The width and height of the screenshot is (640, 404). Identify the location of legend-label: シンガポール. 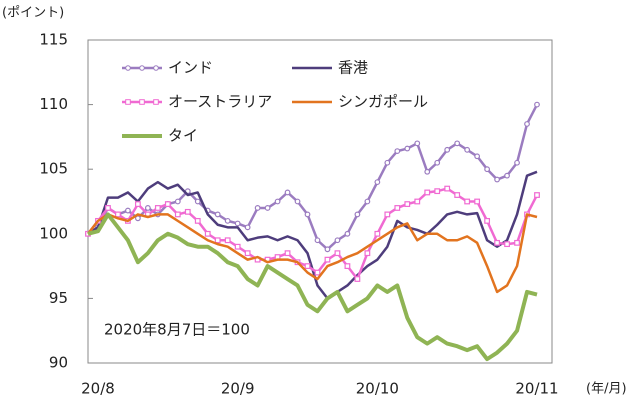
(383, 102).